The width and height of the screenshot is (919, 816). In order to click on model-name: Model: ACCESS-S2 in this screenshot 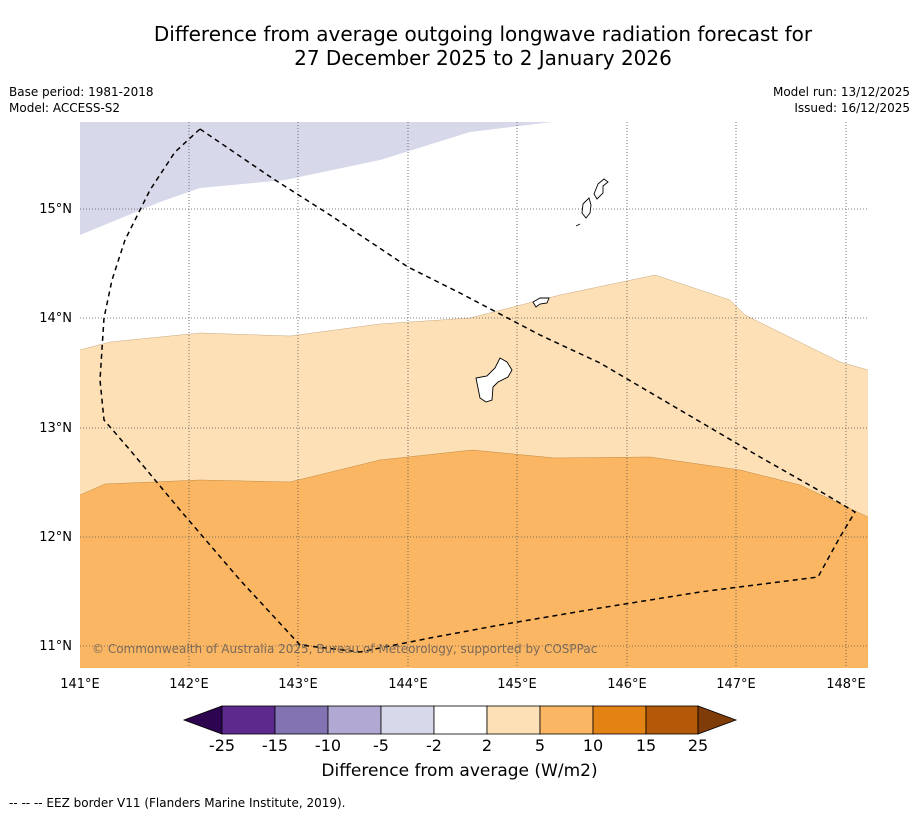, I will do `click(65, 108)`.